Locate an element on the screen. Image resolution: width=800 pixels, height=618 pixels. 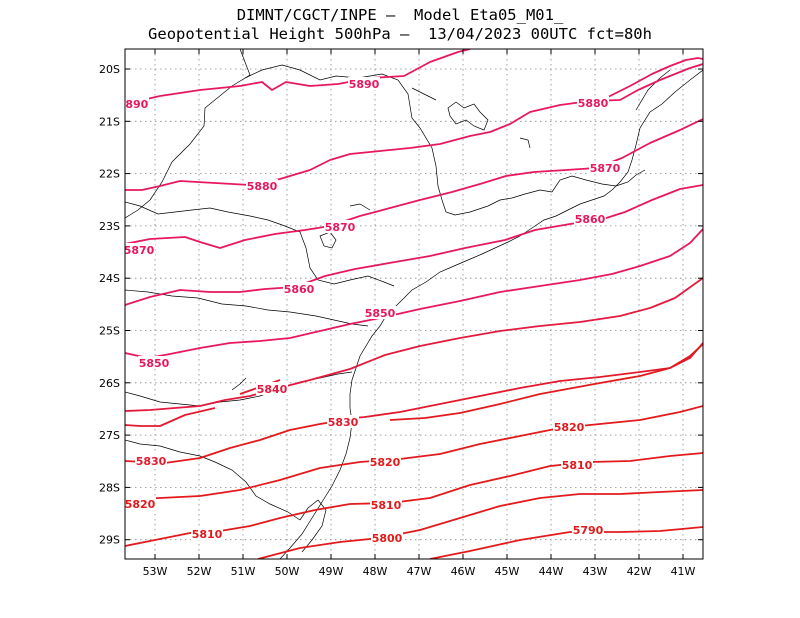
map-title-line-1: DIMNT/CGCT/INPE – Model Eta05_M01_ is located at coordinates (400, 15).